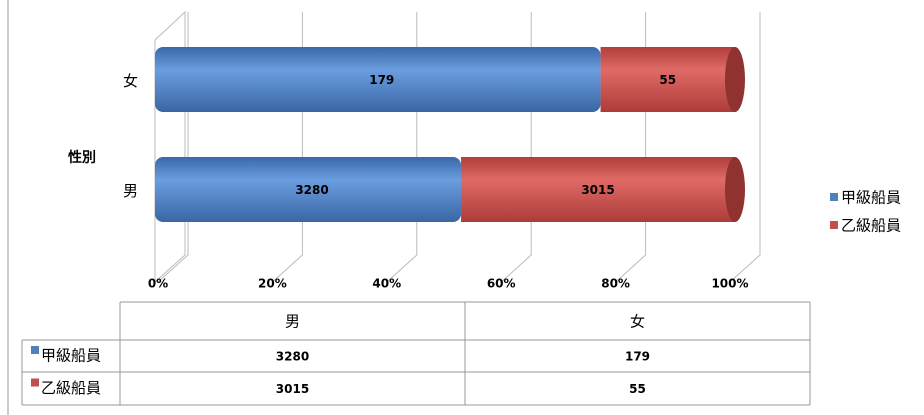 The width and height of the screenshot is (924, 415). What do you see at coordinates (292, 357) in the screenshot?
I see `table-cell: 3280` at bounding box center [292, 357].